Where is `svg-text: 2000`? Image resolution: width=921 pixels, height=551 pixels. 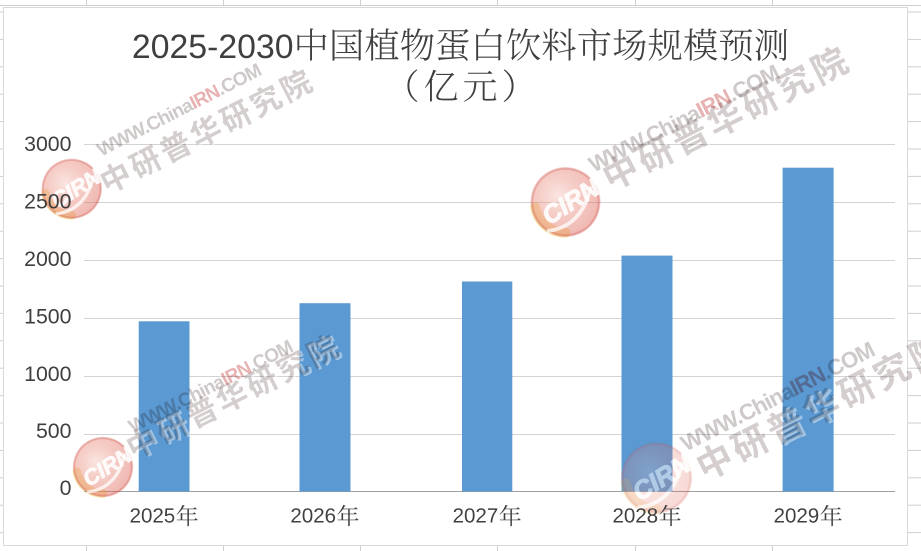 svg-text: 2000 is located at coordinates (48, 259).